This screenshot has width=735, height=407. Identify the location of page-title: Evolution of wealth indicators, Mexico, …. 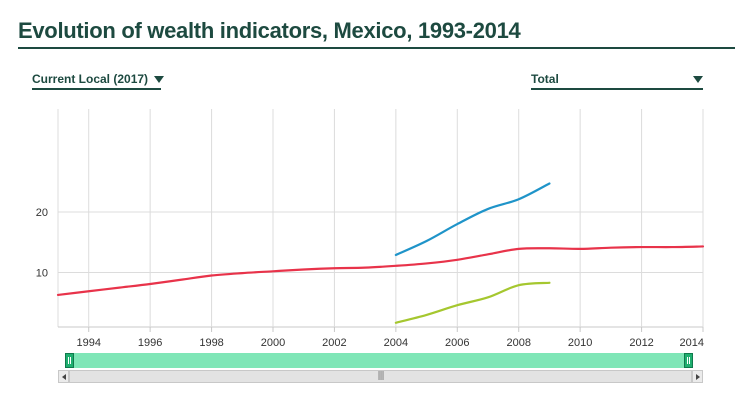
(269, 30).